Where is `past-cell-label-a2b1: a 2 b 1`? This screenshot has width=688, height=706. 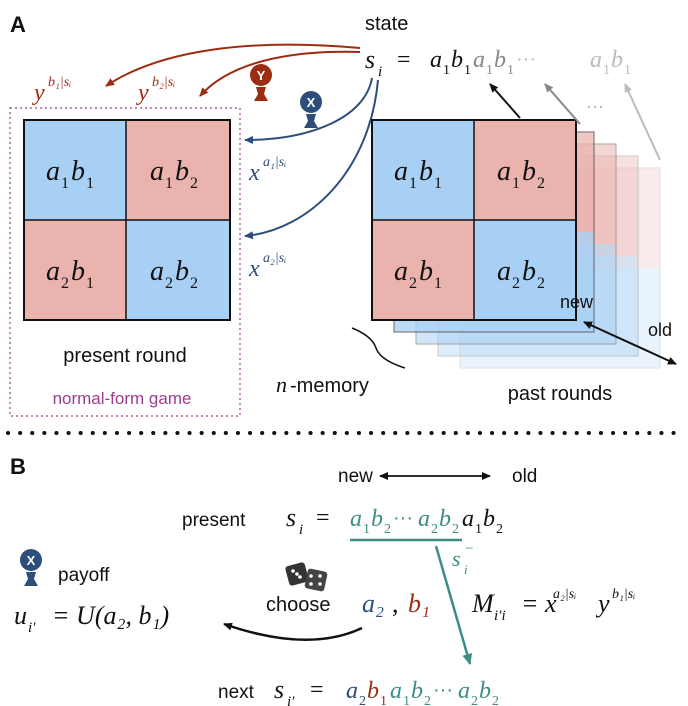 past-cell-label-a2b1: a 2 b 1 is located at coordinates (418, 274).